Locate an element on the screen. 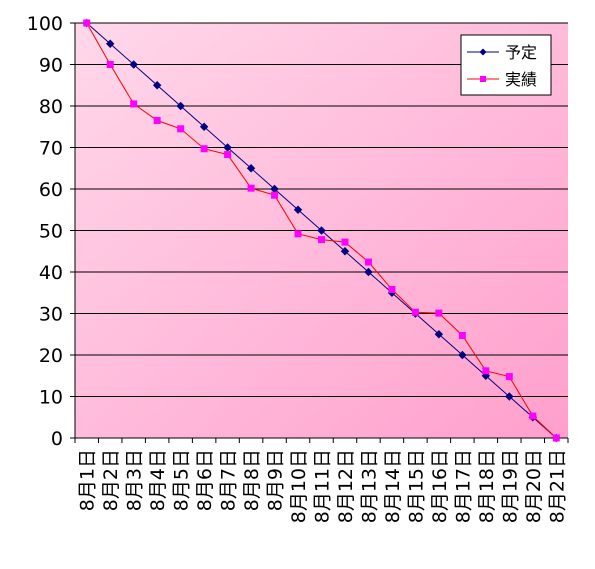 This screenshot has width=595, height=569. x-tick-label: 8月16日 is located at coordinates (440, 486).